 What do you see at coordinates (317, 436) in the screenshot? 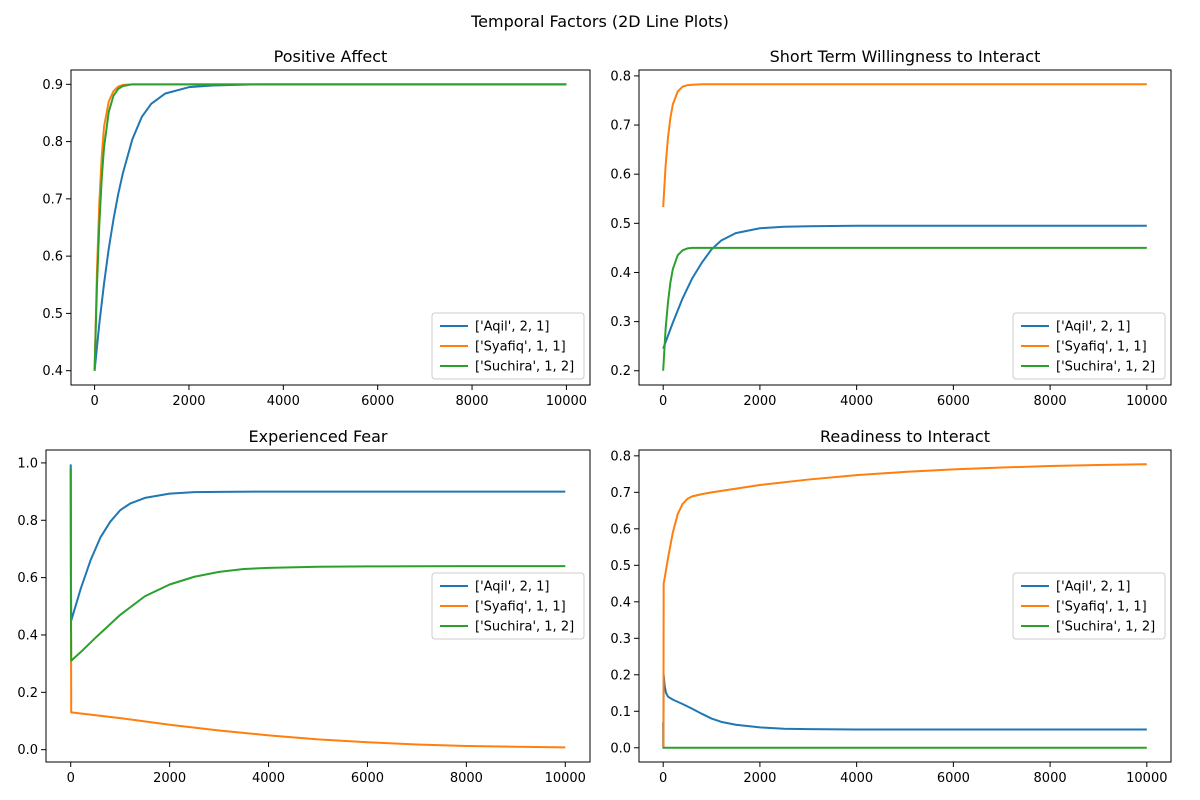
I see `subplot-title: Experienced Fear` at bounding box center [317, 436].